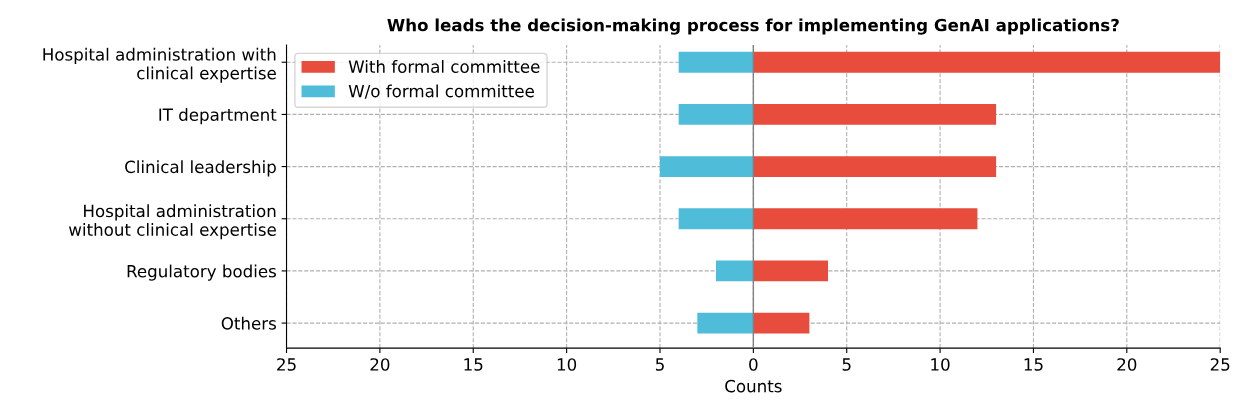  What do you see at coordinates (201, 272) in the screenshot?
I see `y-tick-label: Regulatory bodies` at bounding box center [201, 272].